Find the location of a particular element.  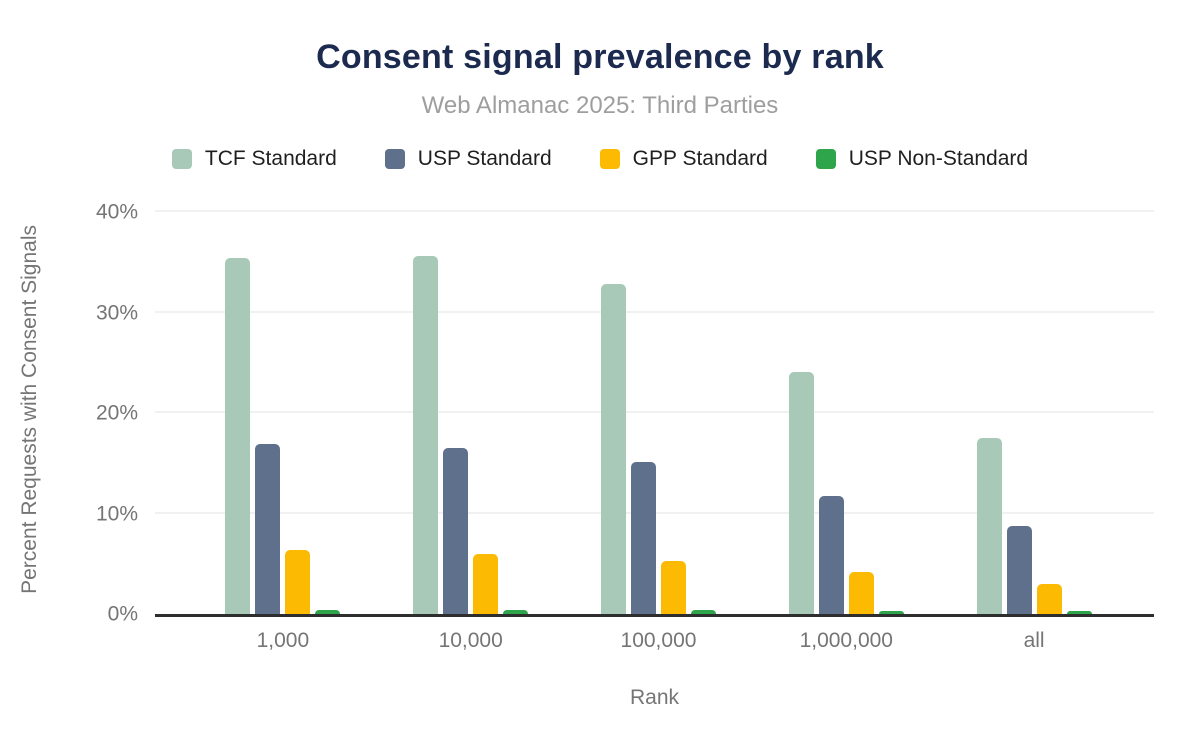

bar-tcf-standard-all is located at coordinates (989, 526).